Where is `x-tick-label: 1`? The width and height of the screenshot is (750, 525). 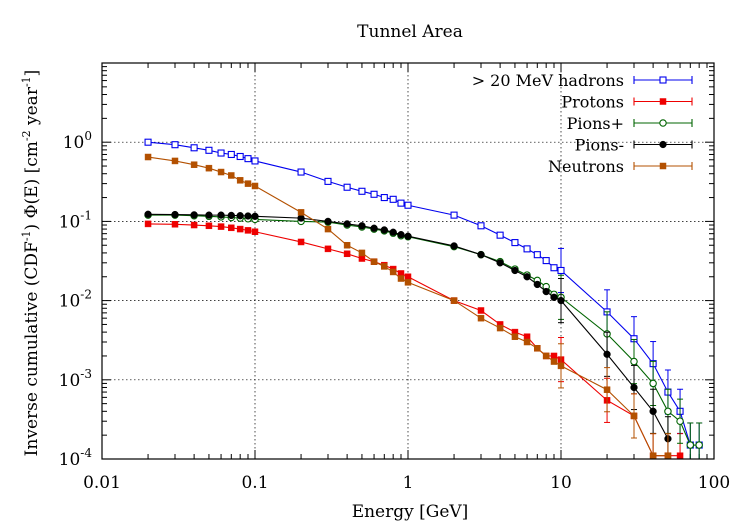
x-tick-label: 1 is located at coordinates (408, 483).